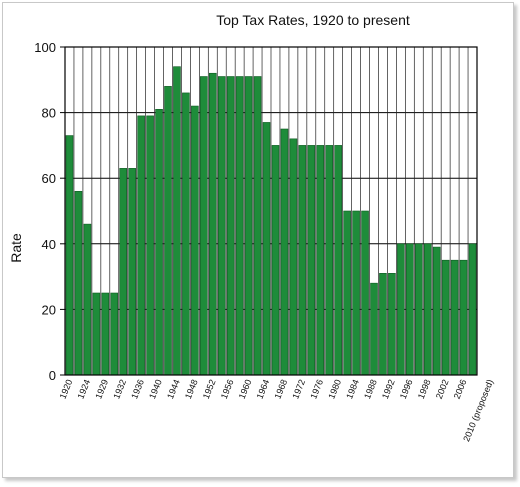  Describe the element at coordinates (49, 211) in the screenshot. I see `y-axis-ticks: 0 20 40 60 80 100` at that location.